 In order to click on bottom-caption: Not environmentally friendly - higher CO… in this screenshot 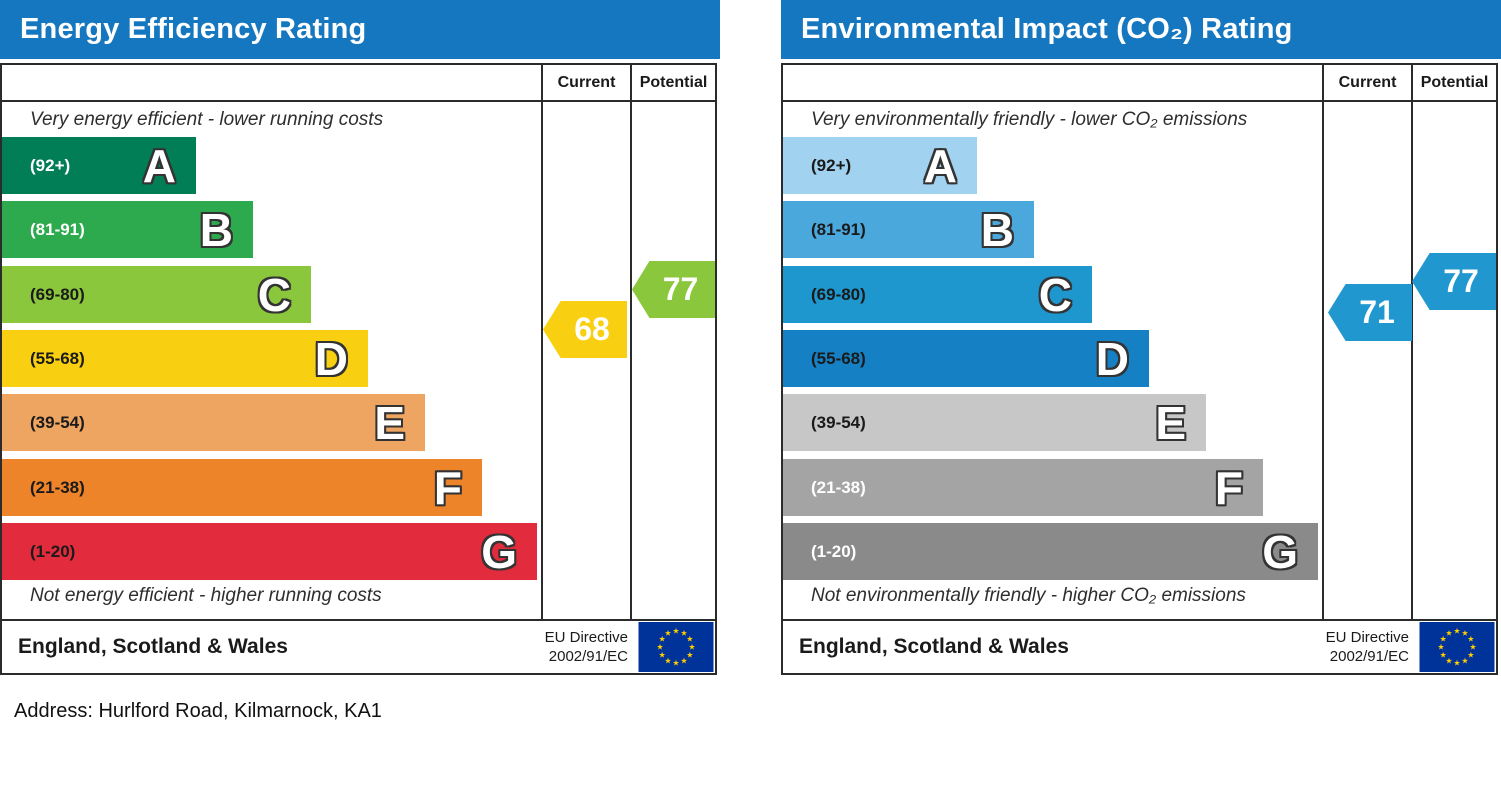, I will do `click(1028, 595)`.